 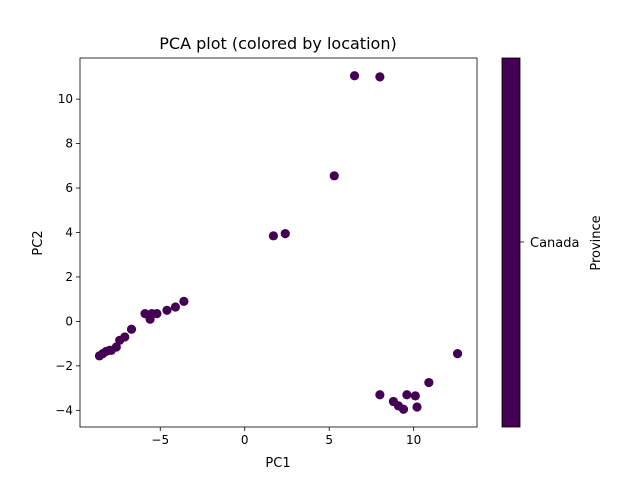 I want to click on y-tick-label: 0, so click(x=69, y=321).